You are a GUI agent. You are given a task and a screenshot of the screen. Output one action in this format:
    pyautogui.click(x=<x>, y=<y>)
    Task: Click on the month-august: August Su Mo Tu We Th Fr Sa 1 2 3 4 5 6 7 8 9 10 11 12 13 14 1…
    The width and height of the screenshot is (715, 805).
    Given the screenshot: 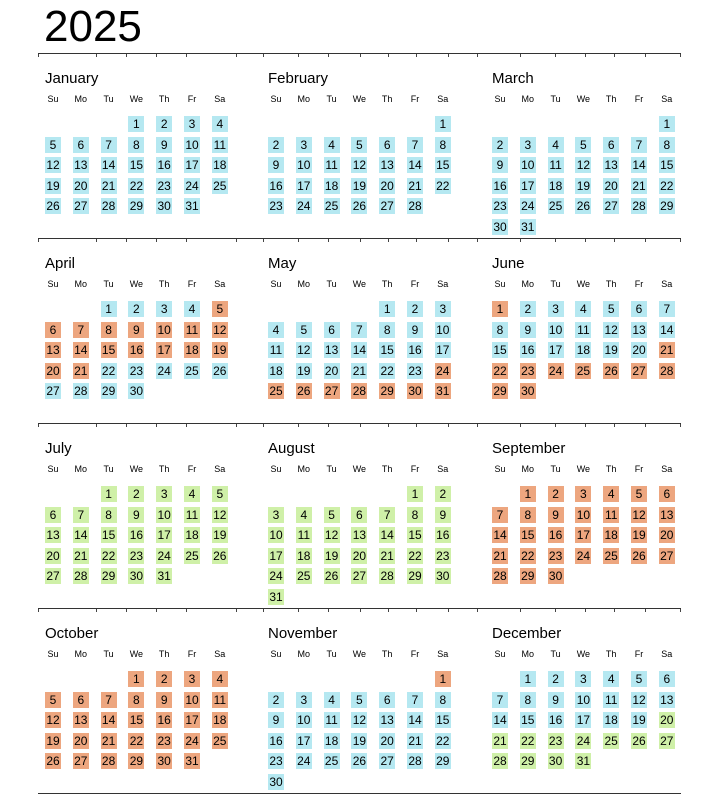 What is the action you would take?
    pyautogui.click(x=368, y=530)
    